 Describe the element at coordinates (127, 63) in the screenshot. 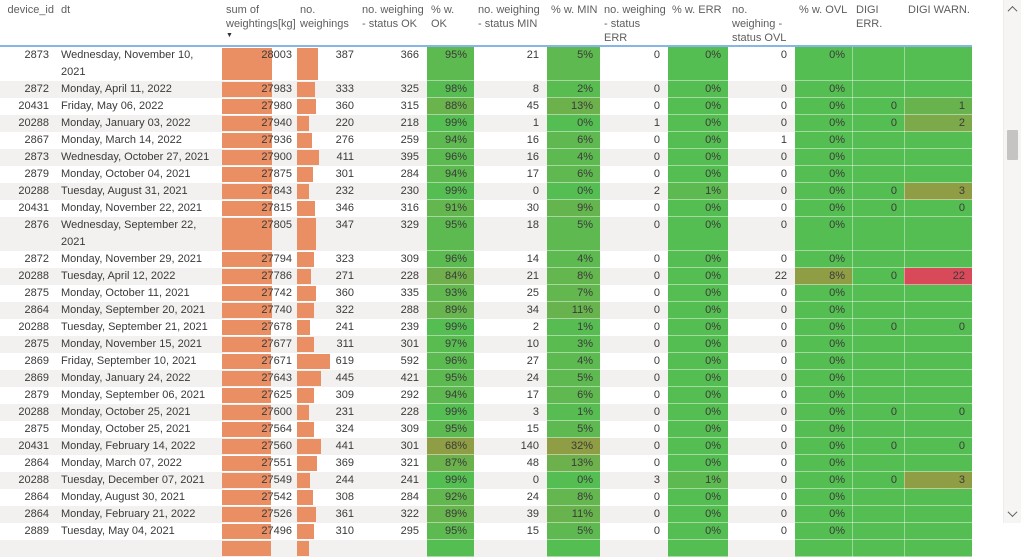

I see `cell-dt: Wednesday, November 10, 2021` at that location.